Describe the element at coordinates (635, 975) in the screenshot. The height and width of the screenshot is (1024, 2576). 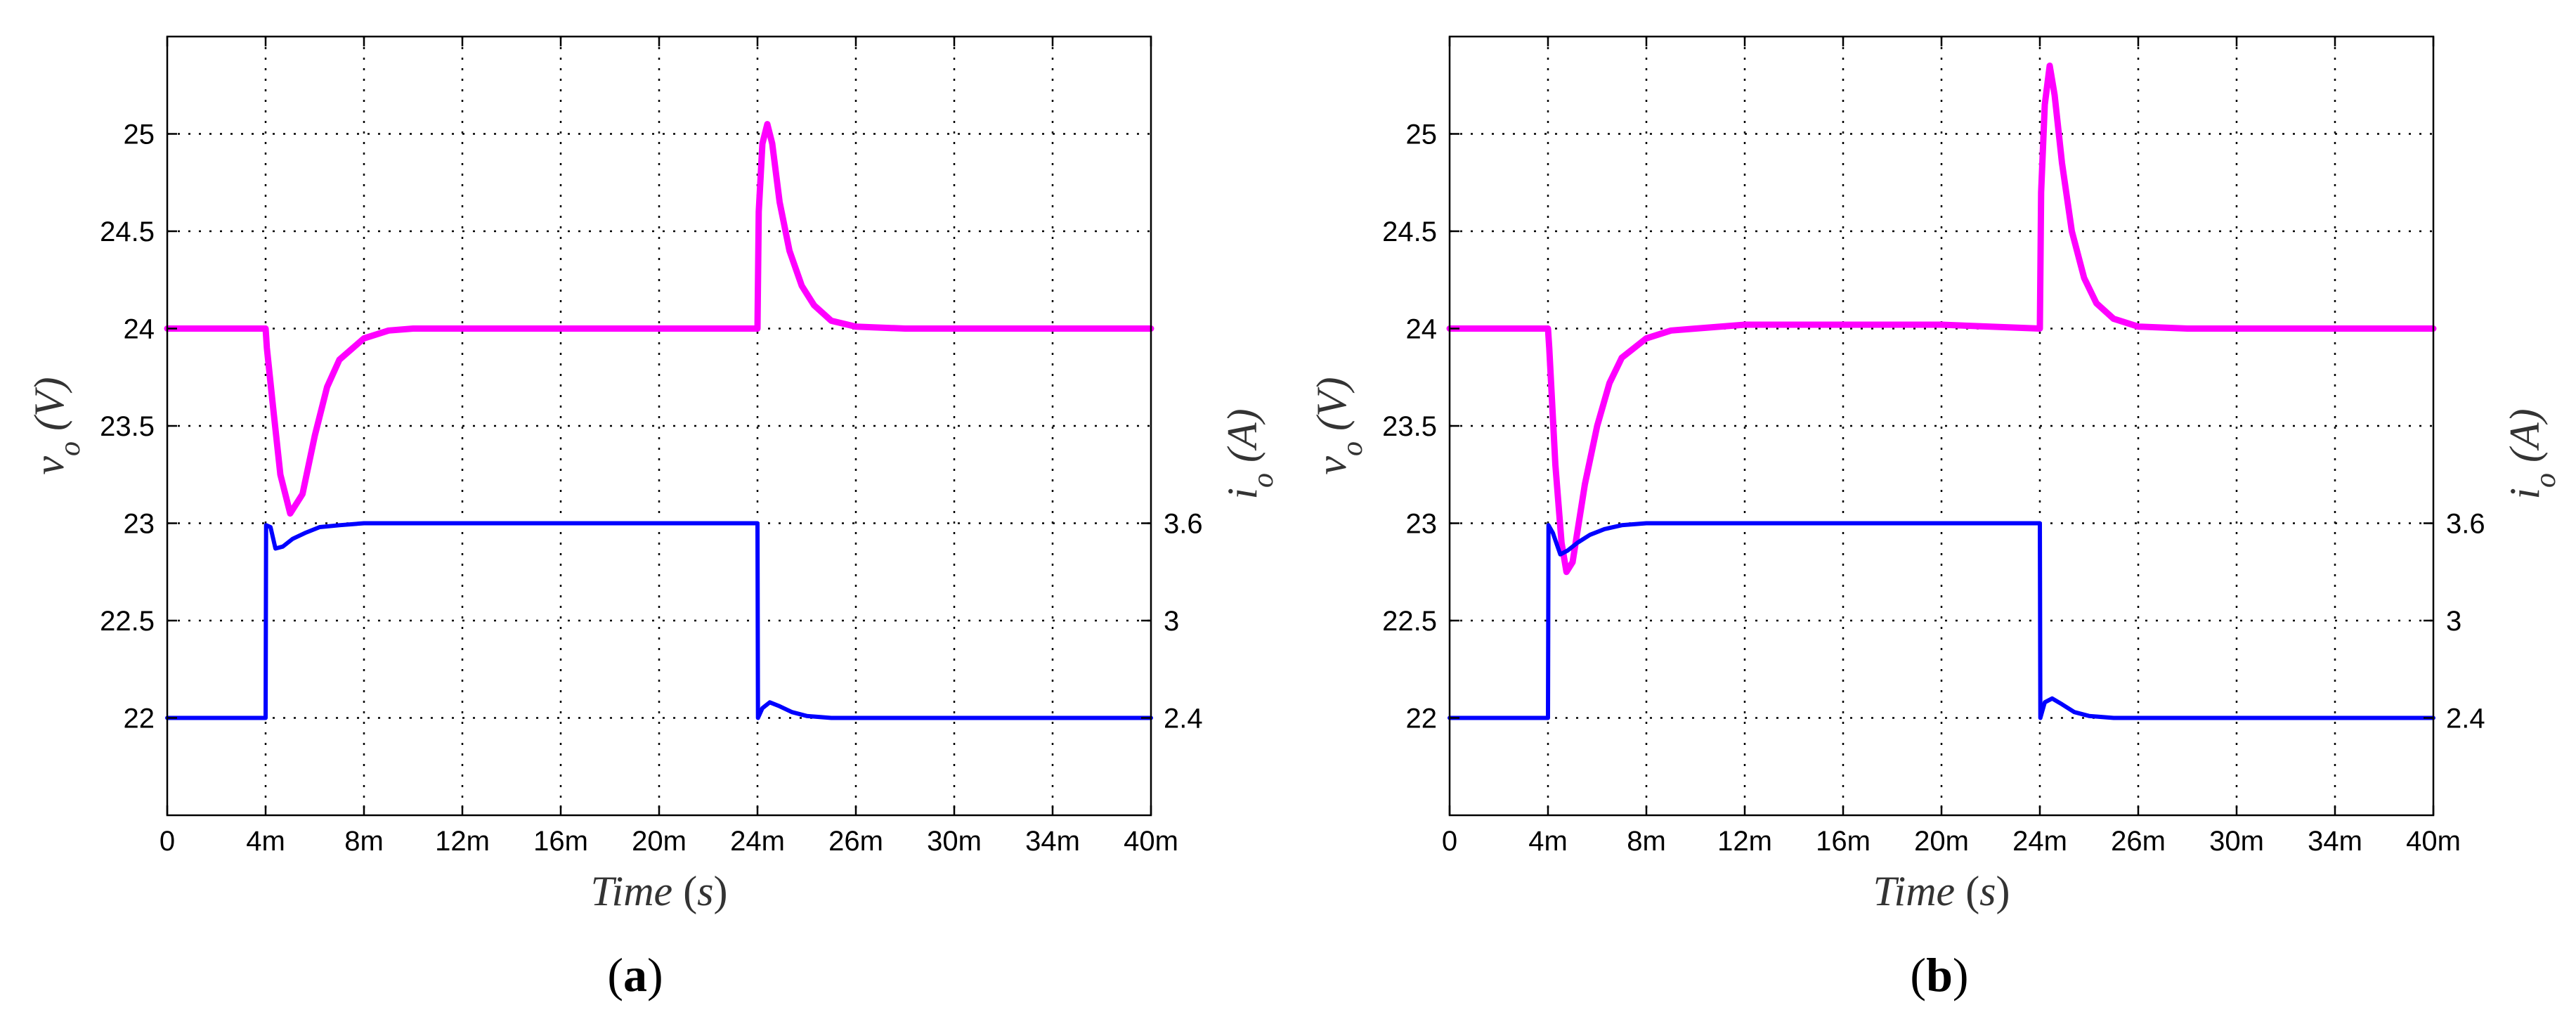
I see `panel-caption: (a)` at that location.